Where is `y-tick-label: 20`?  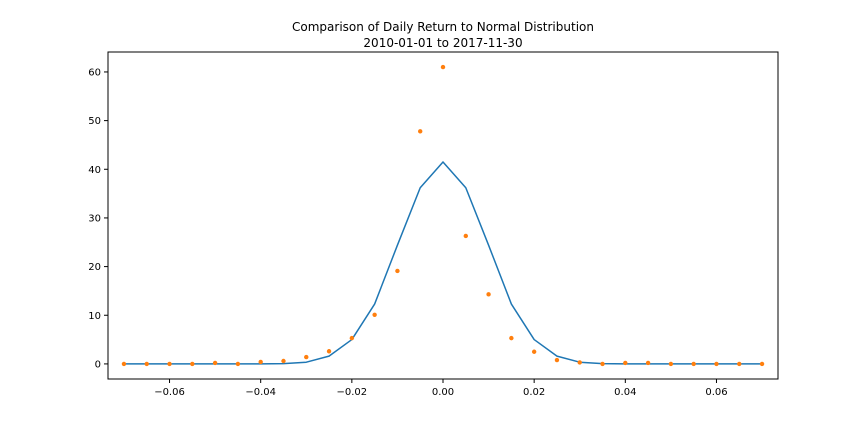 y-tick-label: 20 is located at coordinates (94, 267).